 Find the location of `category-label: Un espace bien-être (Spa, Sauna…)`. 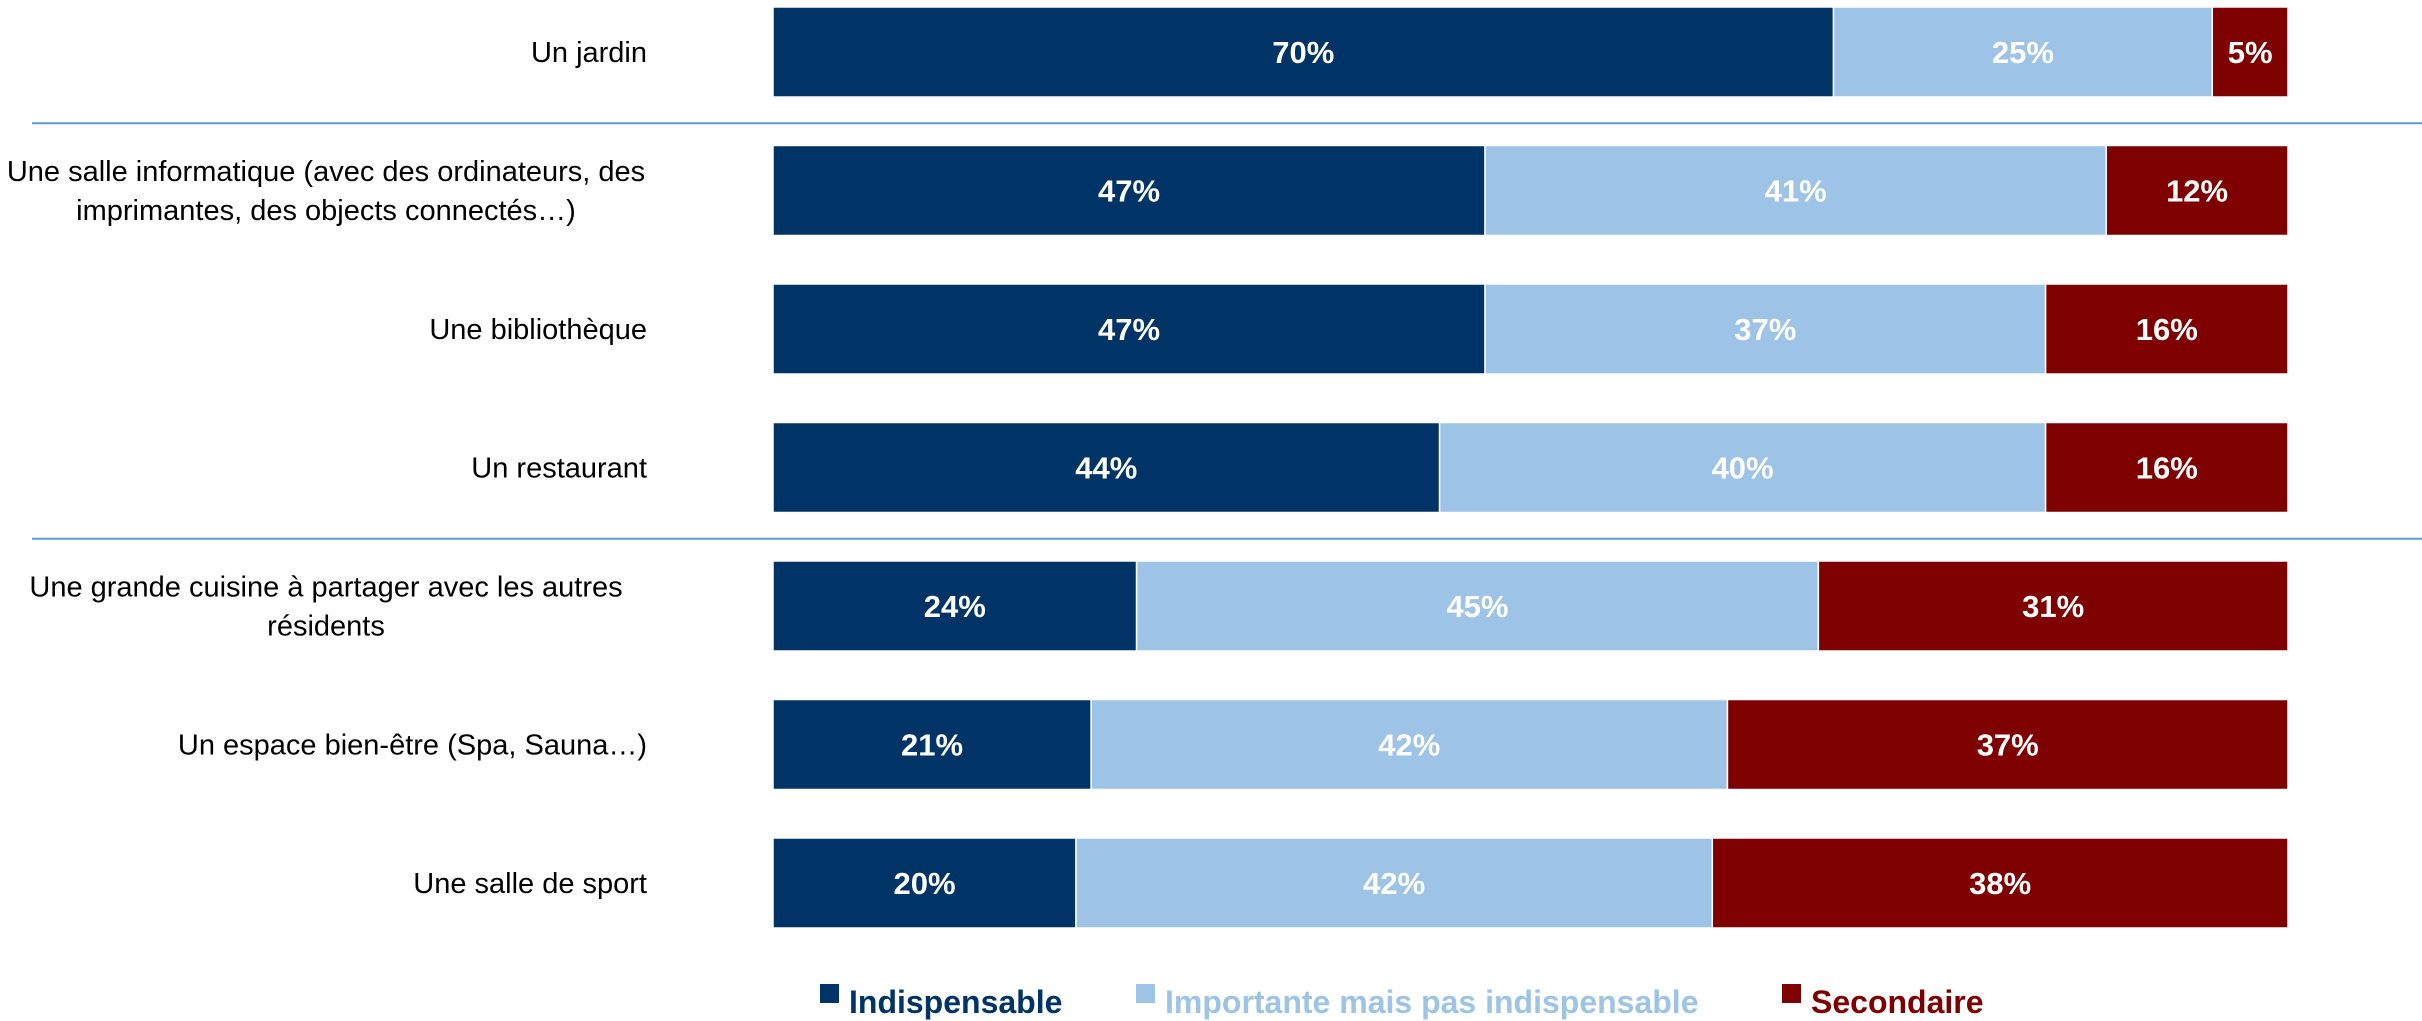

category-label: Un espace bien-être (Spa, Sauna…) is located at coordinates (412, 746).